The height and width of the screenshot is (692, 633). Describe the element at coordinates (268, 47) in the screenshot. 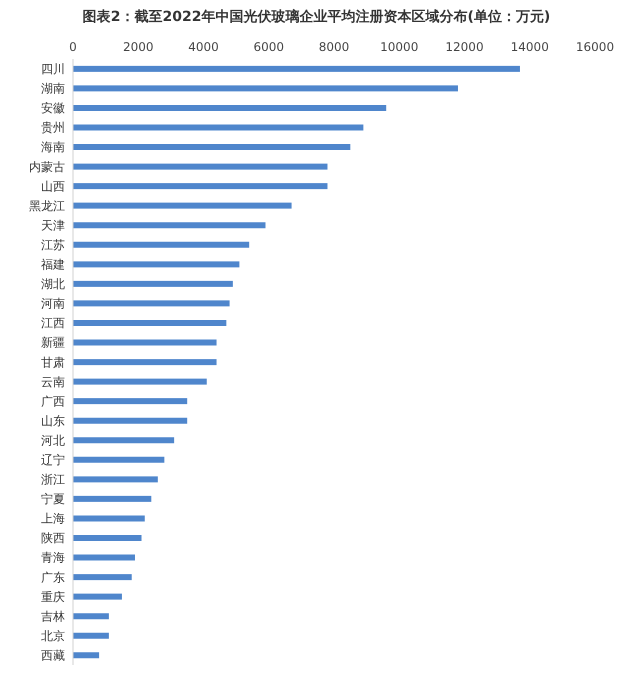

I see `x-tick-label: 6000` at that location.